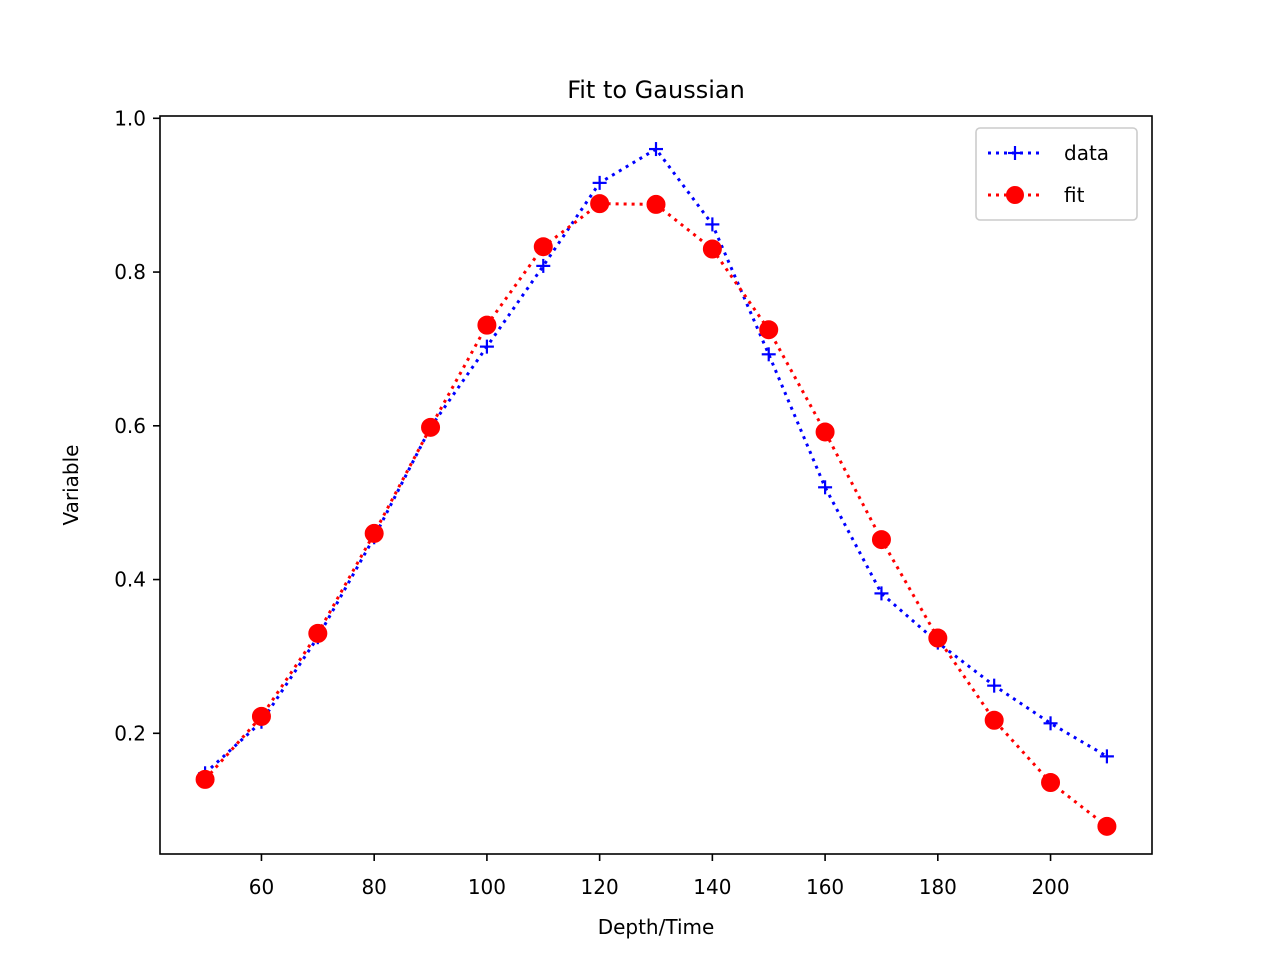 The width and height of the screenshot is (1280, 960). Describe the element at coordinates (712, 887) in the screenshot. I see `x-tick-label: 140` at that location.